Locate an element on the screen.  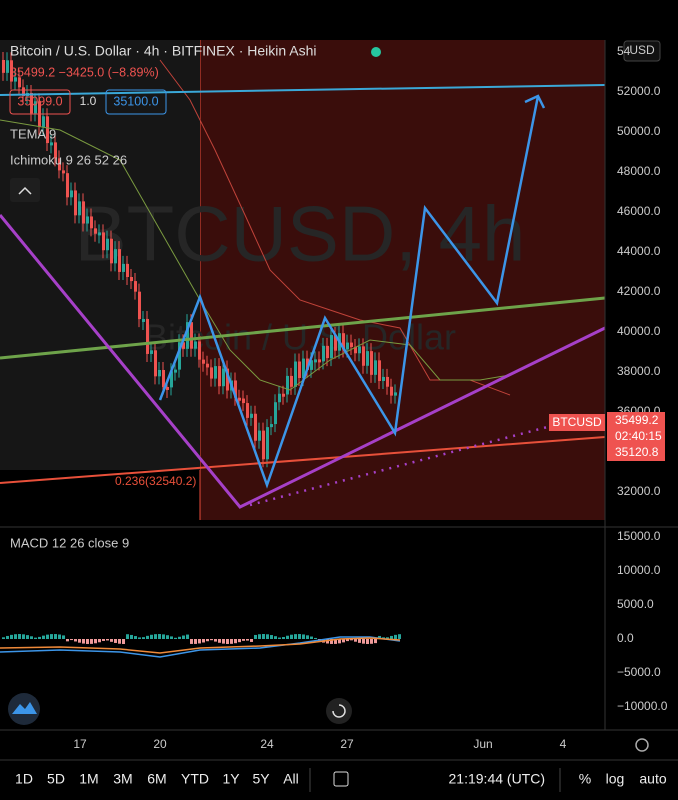
range-button: All is located at coordinates (291, 779).